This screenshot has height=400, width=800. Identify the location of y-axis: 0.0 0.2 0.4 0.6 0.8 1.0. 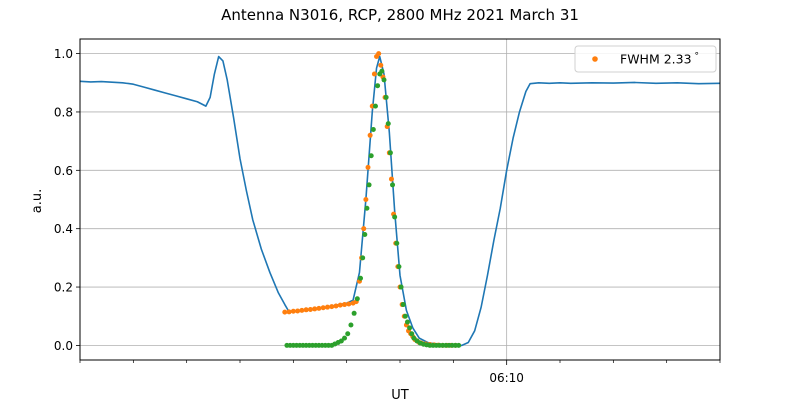
(67, 200).